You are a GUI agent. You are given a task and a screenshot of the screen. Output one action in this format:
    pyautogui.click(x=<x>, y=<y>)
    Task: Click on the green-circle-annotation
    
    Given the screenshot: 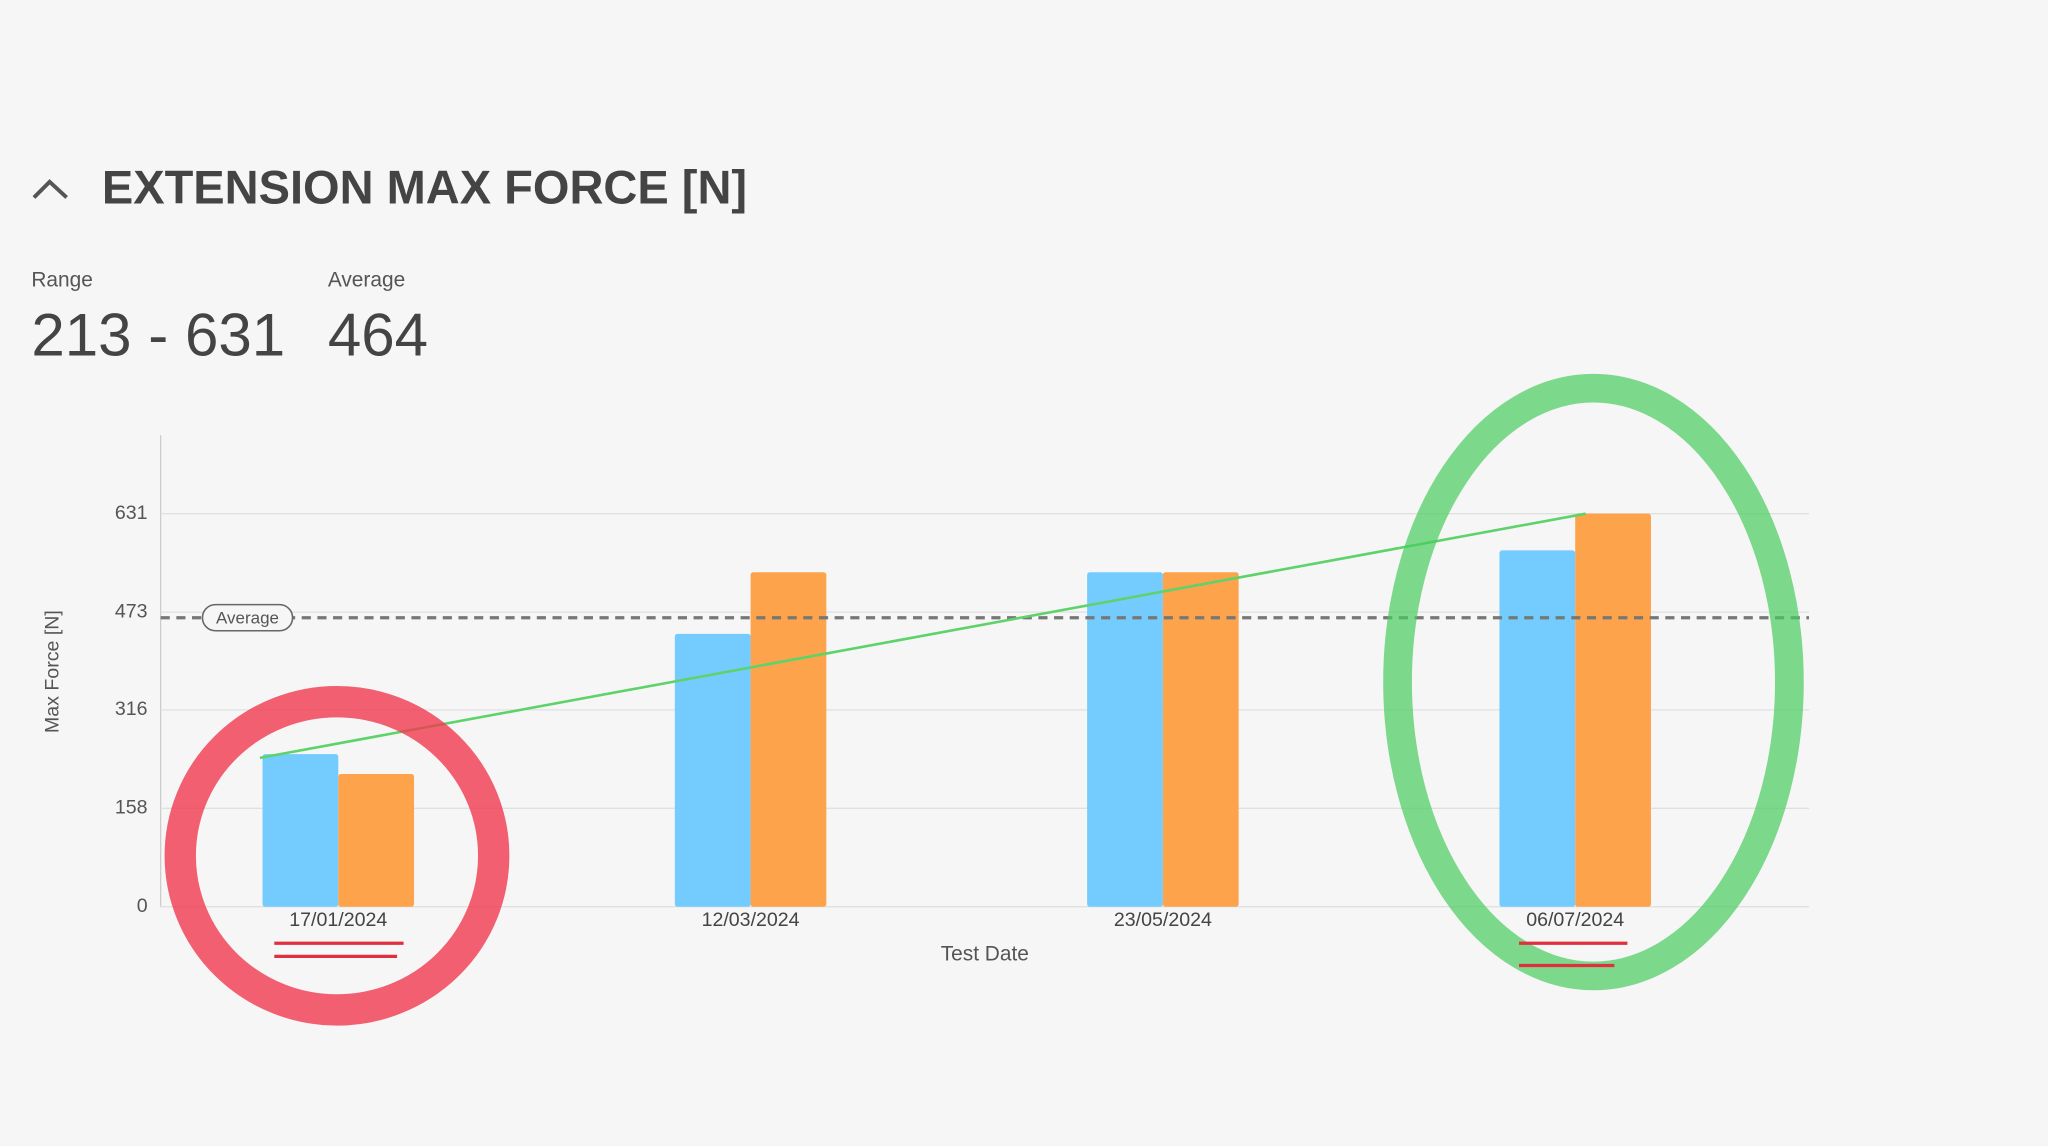 What is the action you would take?
    pyautogui.click(x=1593, y=682)
    